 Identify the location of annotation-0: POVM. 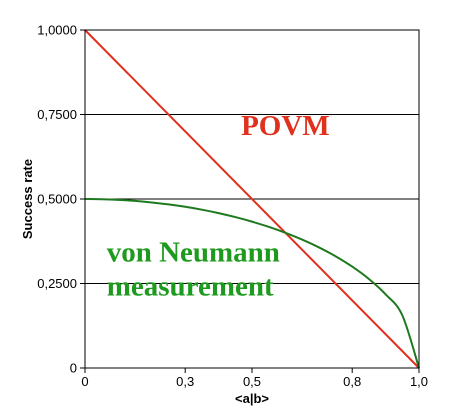
(285, 126).